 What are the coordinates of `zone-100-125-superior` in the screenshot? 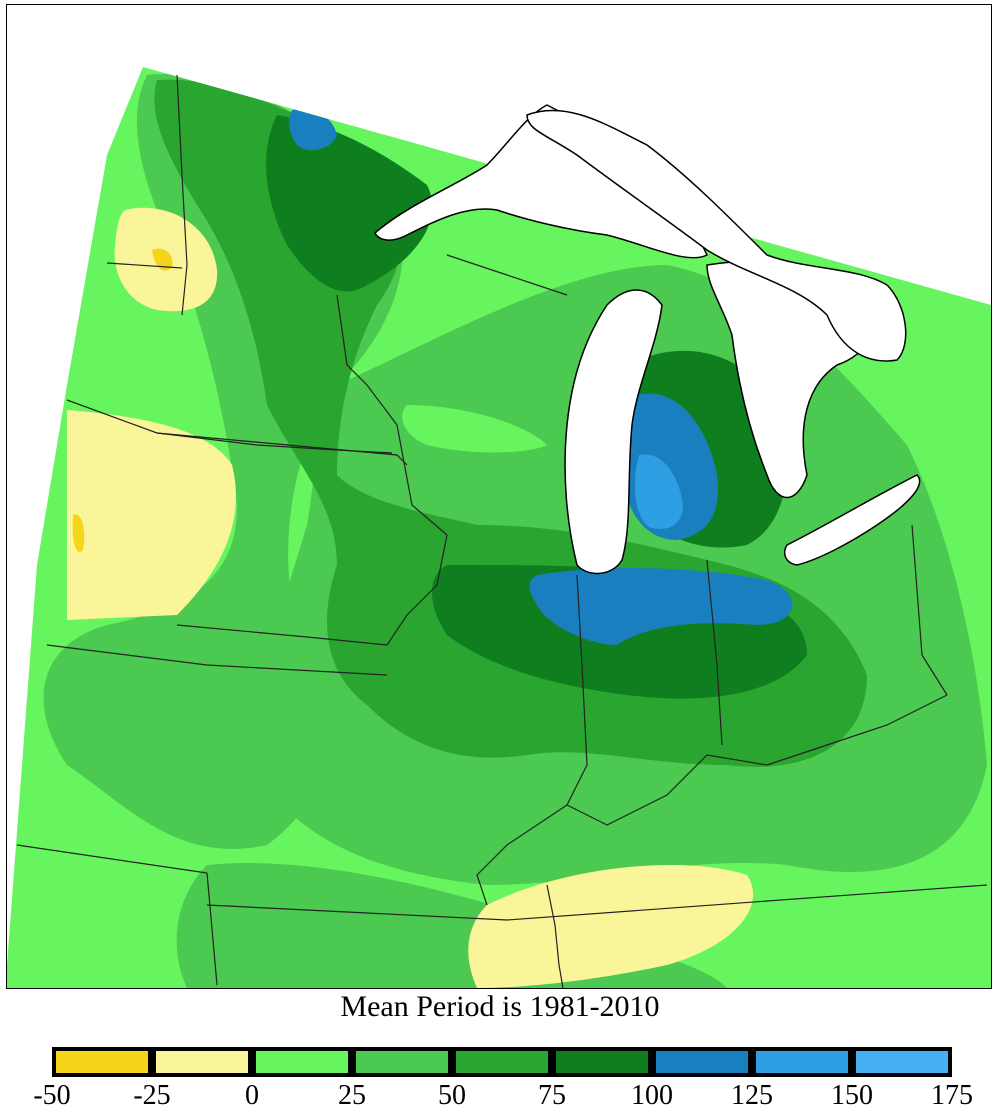 It's located at (313, 129).